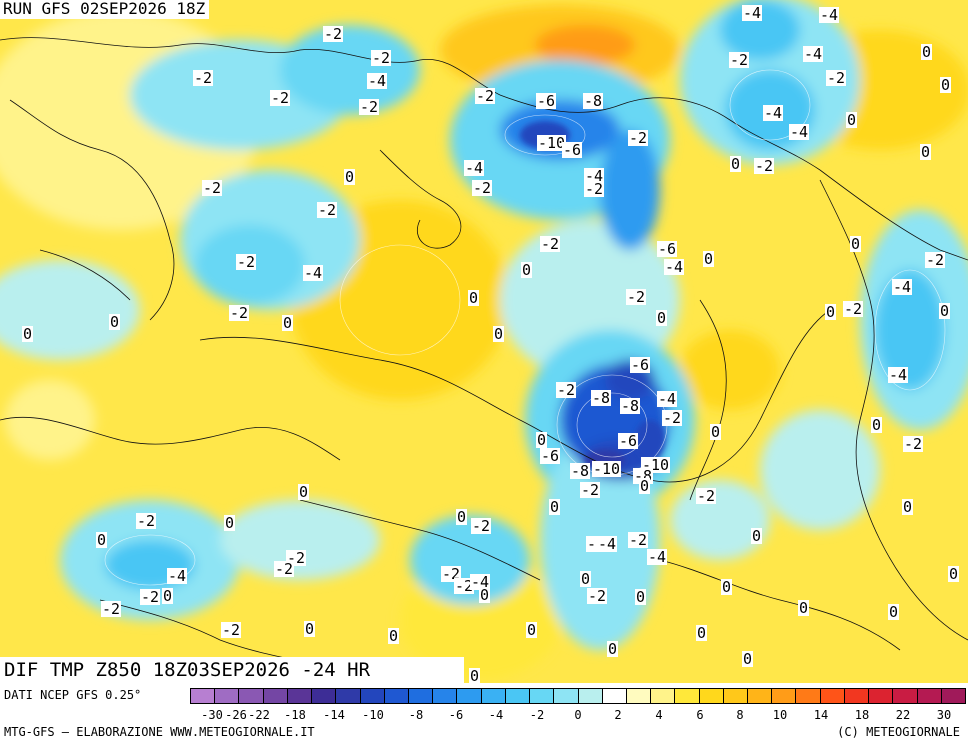 The width and height of the screenshot is (968, 745). Describe the element at coordinates (295, 715) in the screenshot. I see `scale-tick-label: -18` at that location.